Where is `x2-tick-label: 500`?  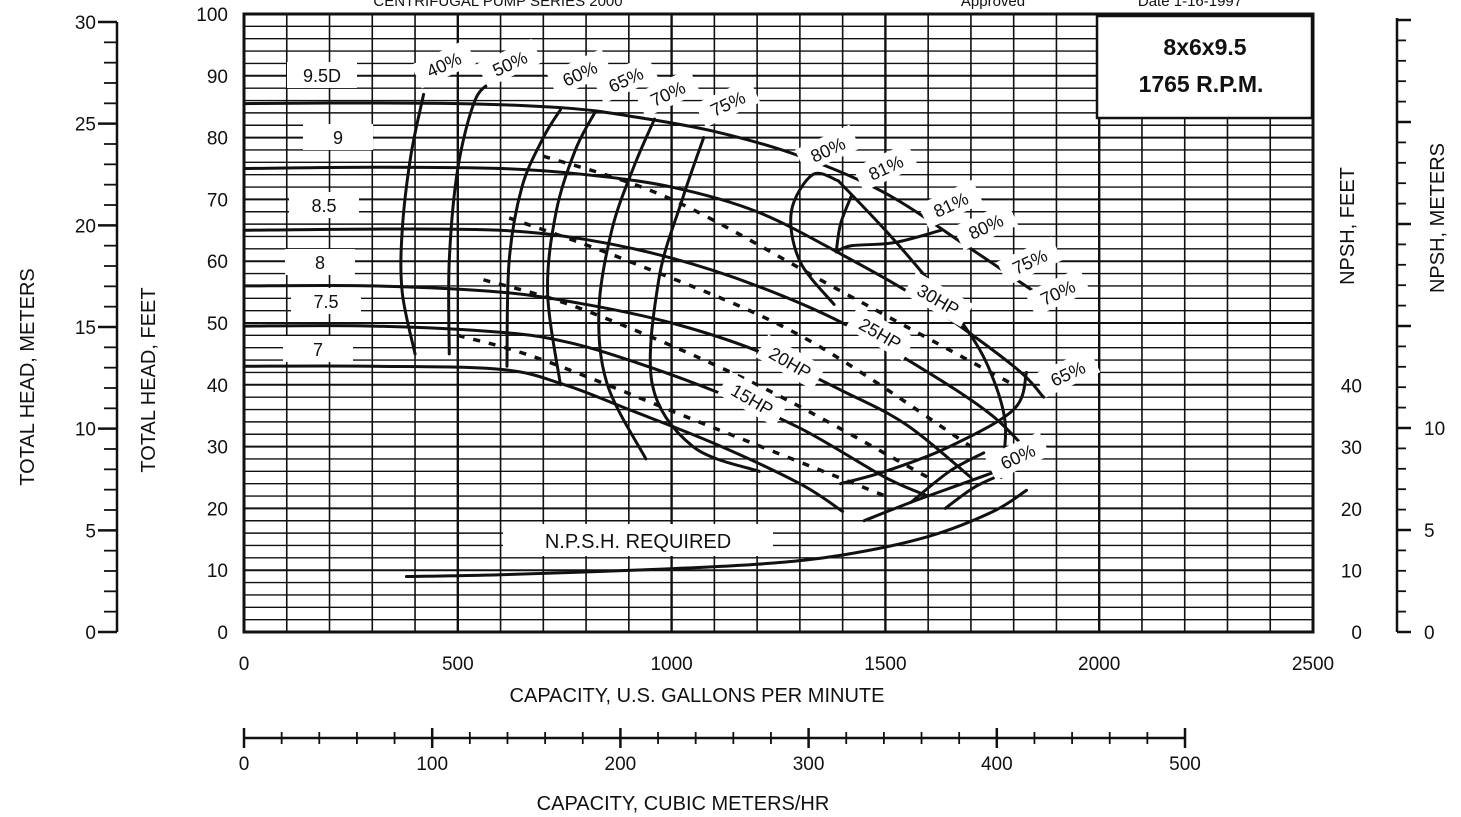
x2-tick-label: 500 is located at coordinates (1185, 764).